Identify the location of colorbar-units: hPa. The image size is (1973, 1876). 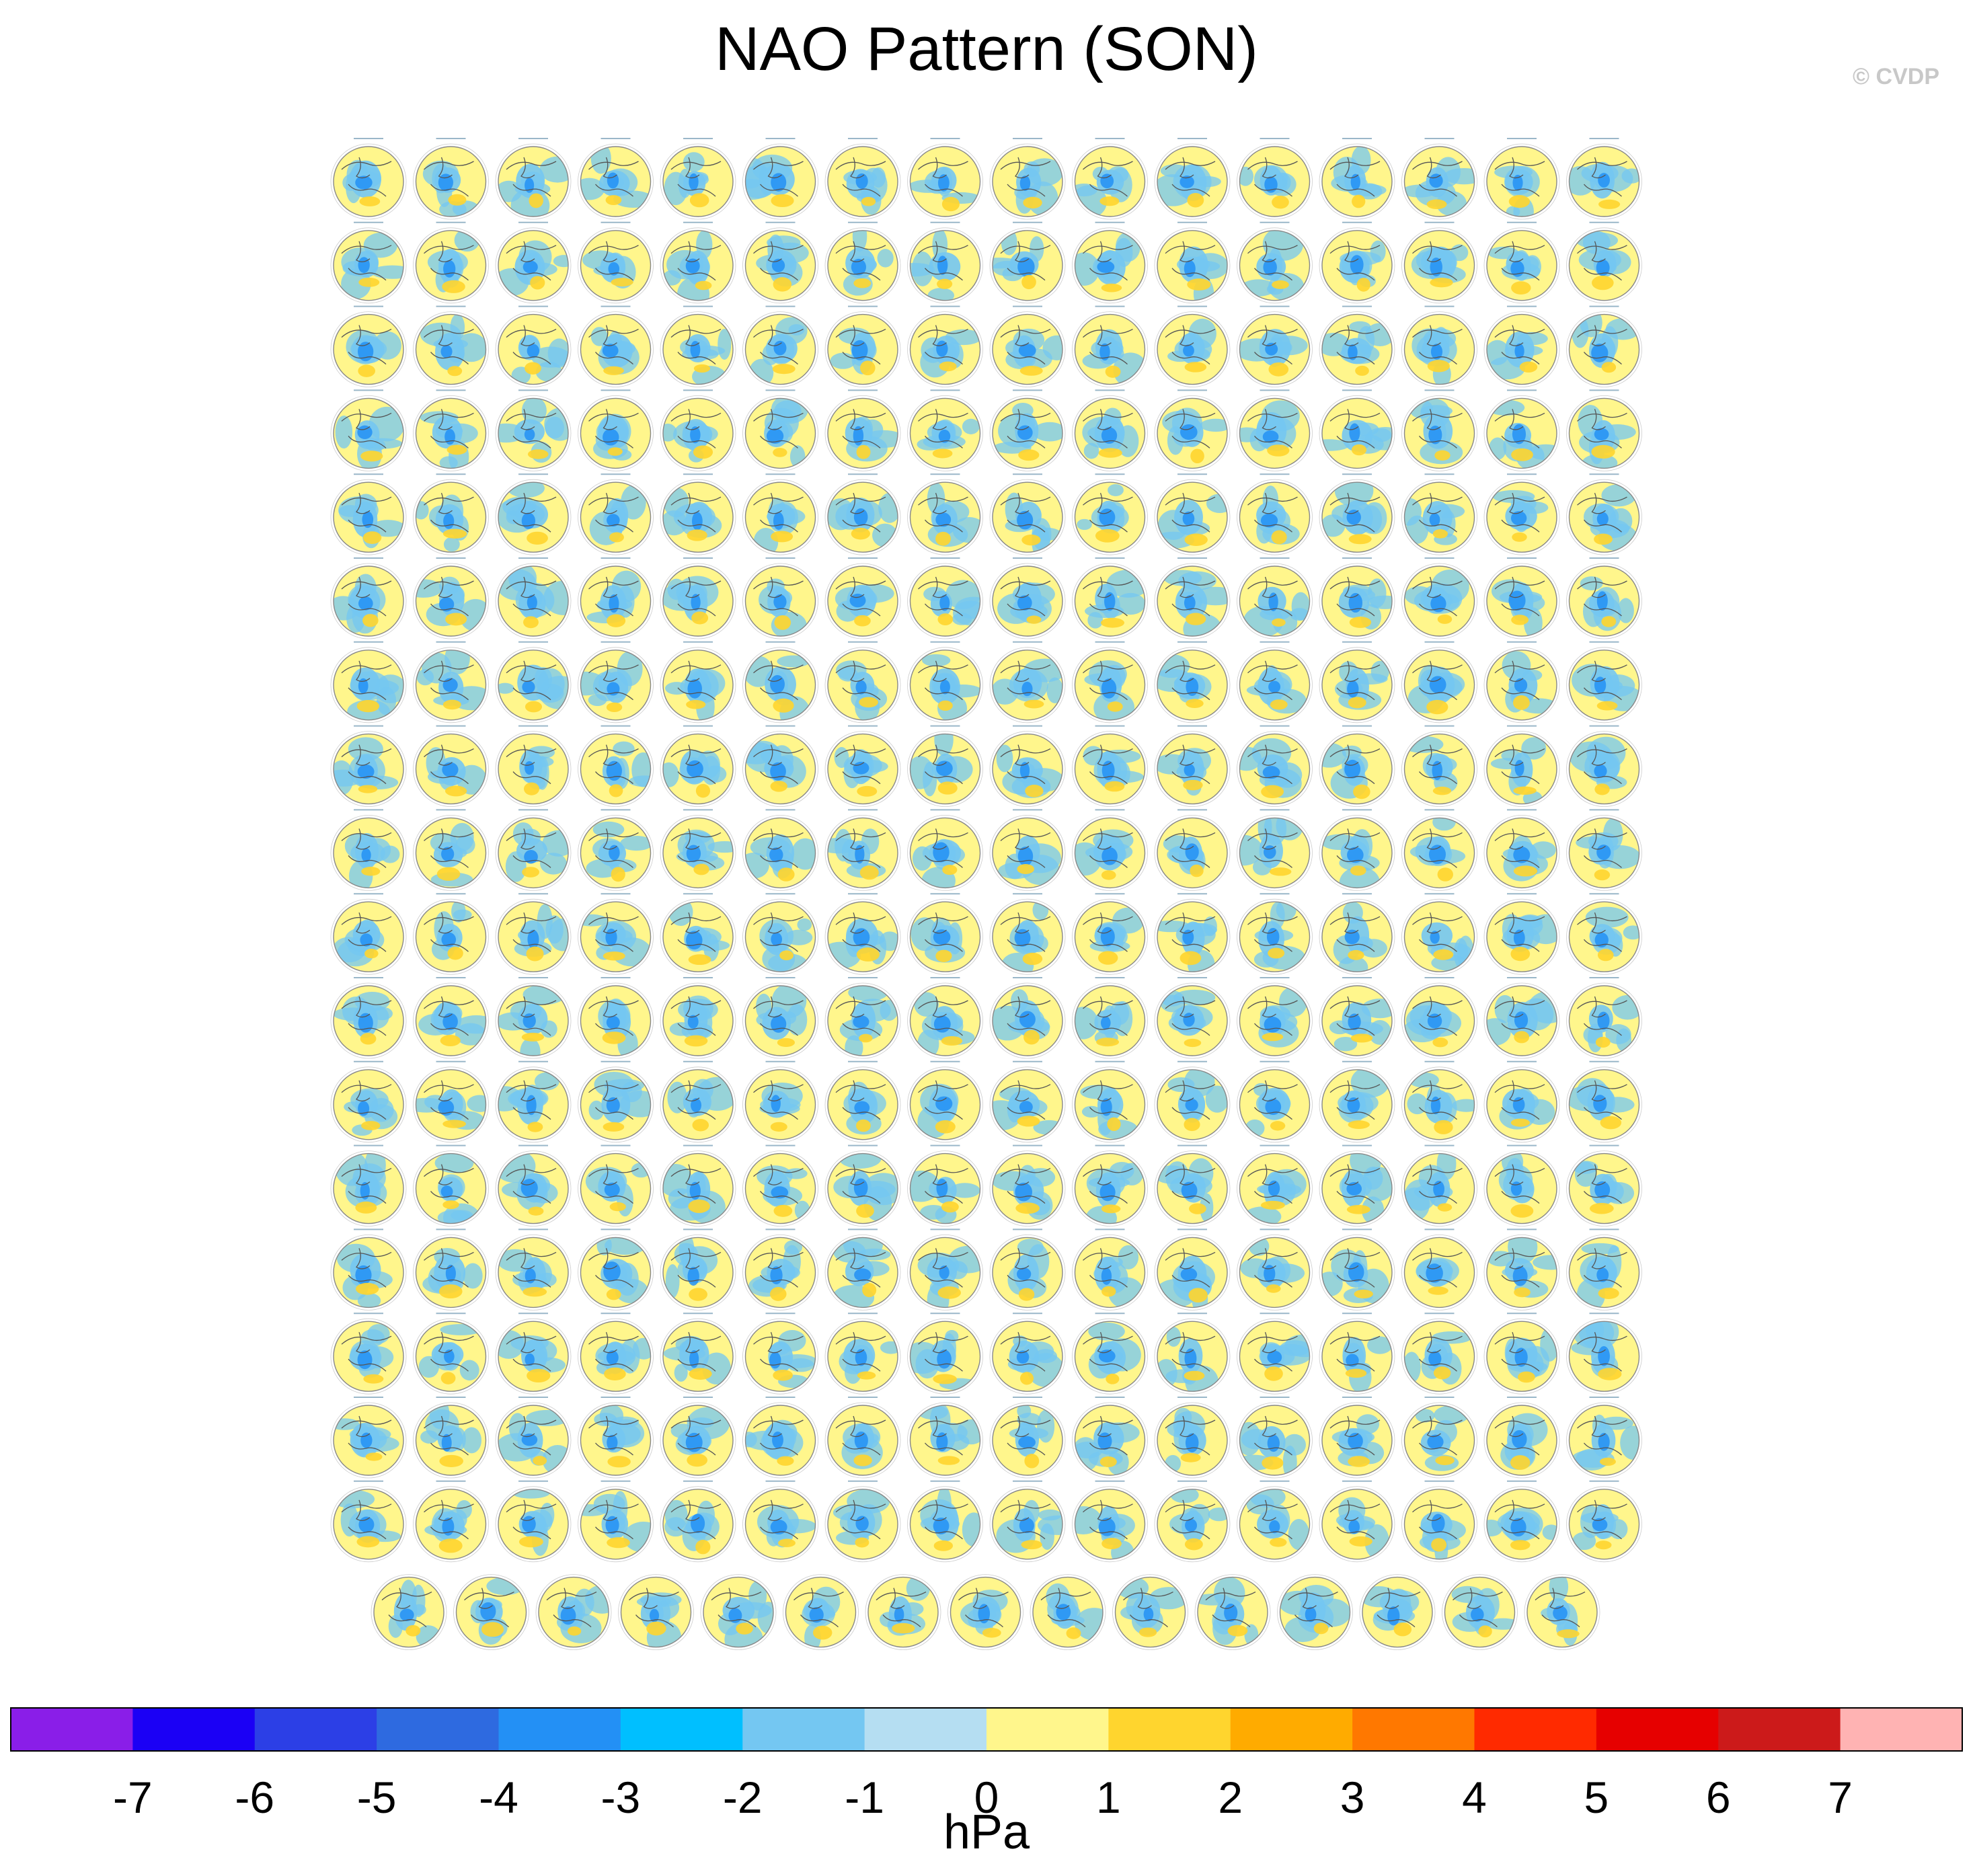
(986, 1832).